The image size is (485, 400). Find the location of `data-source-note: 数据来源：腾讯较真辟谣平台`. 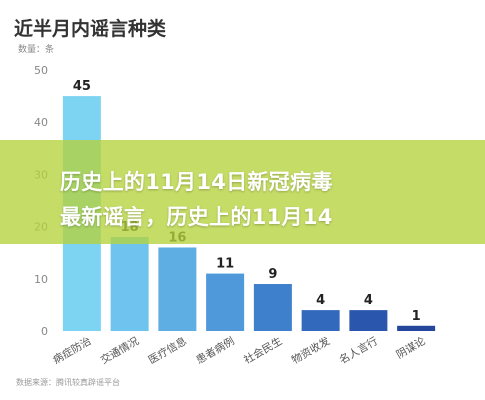

data-source-note: 数据来源：腾讯较真辟谣平台 is located at coordinates (68, 382).